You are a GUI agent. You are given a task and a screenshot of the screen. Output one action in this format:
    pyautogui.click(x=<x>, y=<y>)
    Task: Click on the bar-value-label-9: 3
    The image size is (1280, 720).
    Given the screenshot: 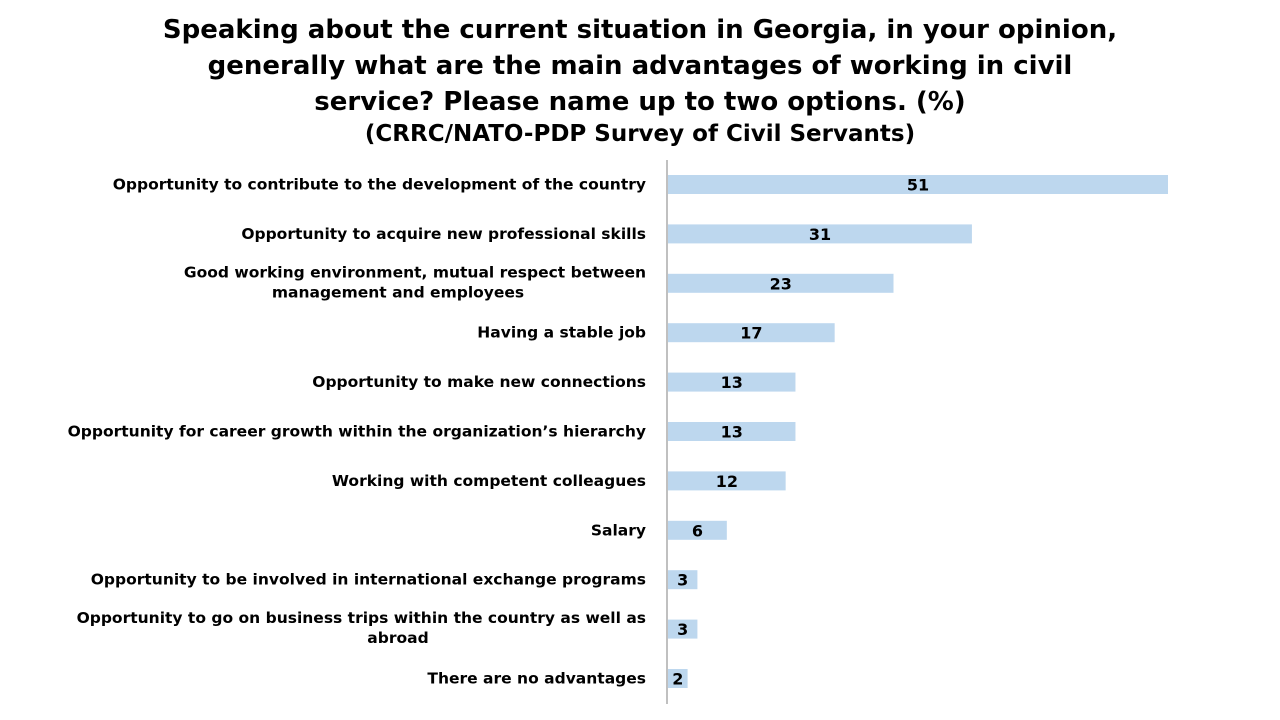 What is the action you would take?
    pyautogui.click(x=682, y=629)
    